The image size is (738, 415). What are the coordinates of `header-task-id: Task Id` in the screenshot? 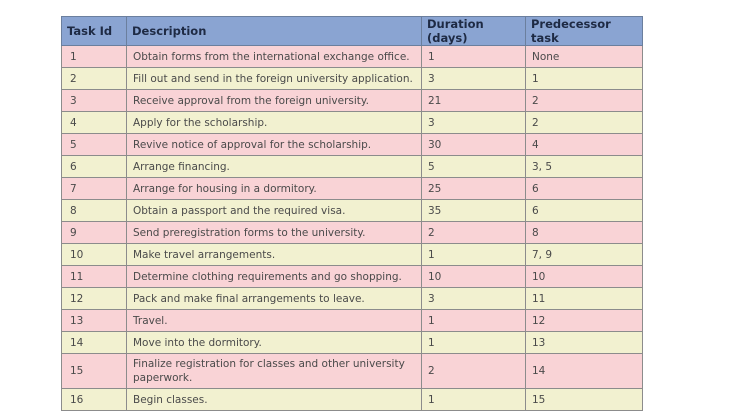 It's located at (94, 31).